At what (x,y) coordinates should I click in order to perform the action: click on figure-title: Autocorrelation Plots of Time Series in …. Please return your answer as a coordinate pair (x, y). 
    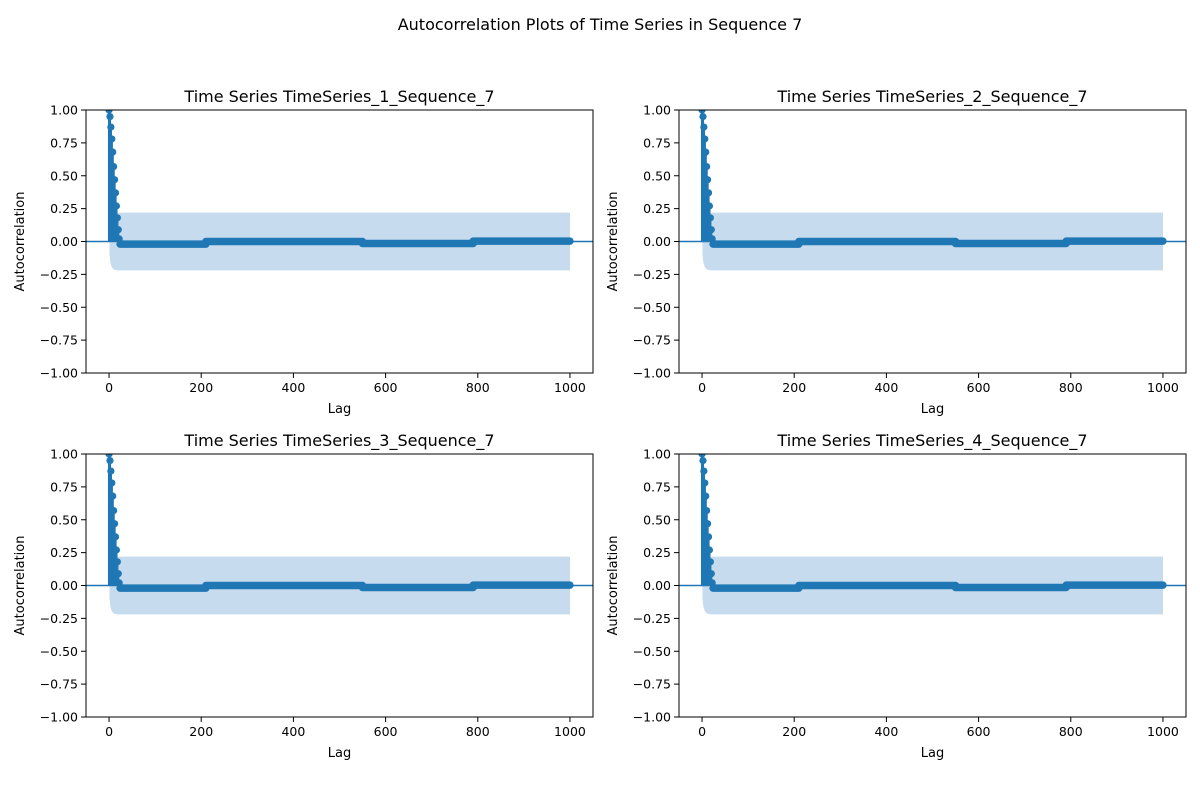
    Looking at the image, I should click on (600, 24).